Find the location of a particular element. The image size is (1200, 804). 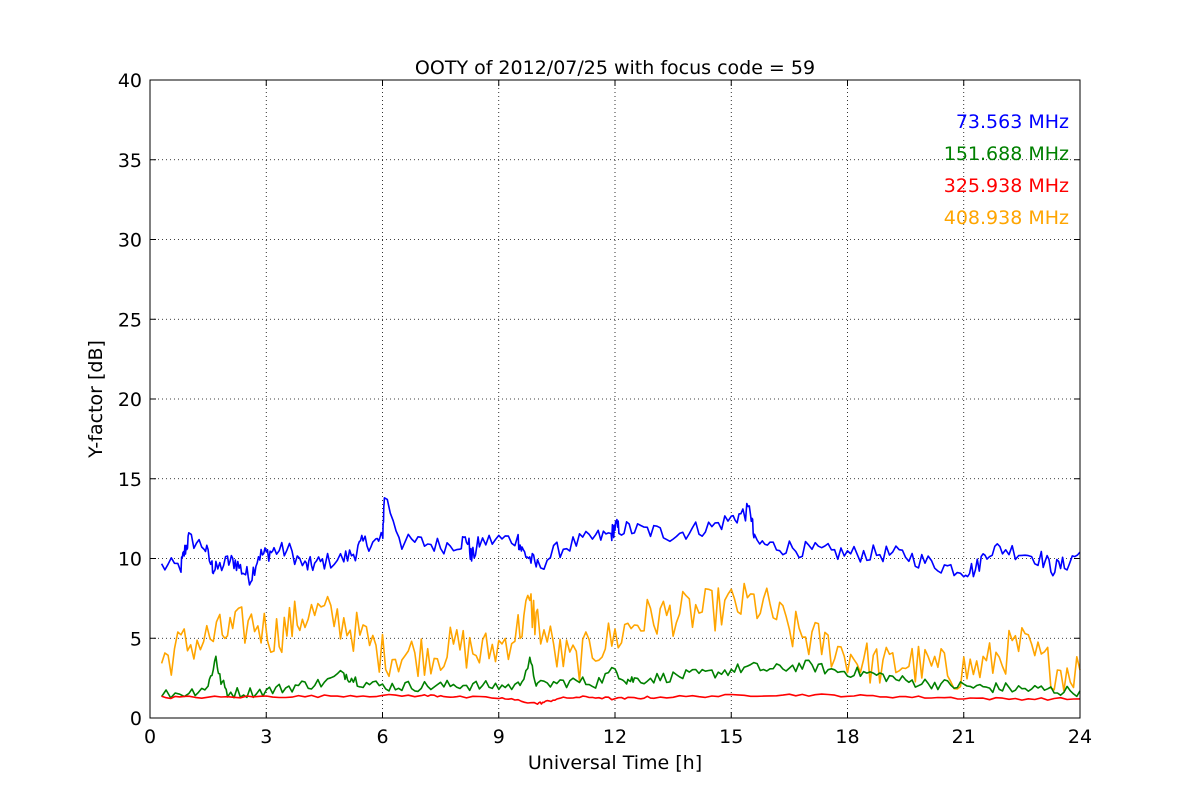

x-tick-label: 18 is located at coordinates (847, 737).